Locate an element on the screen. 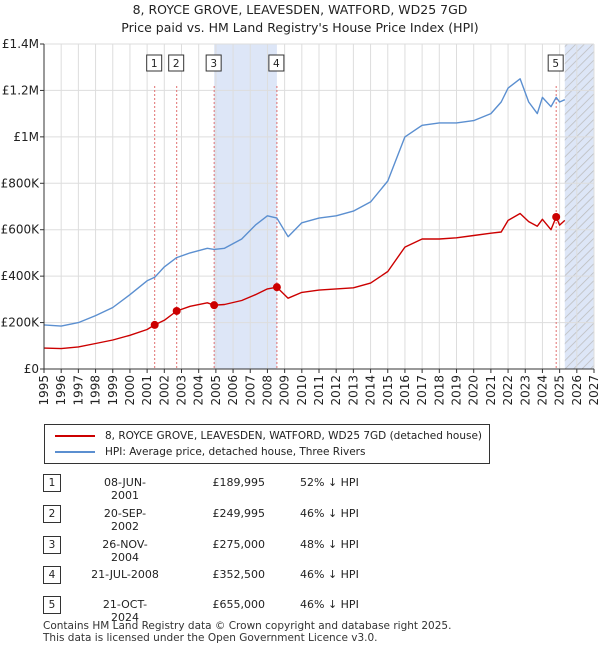  row-number: 5 is located at coordinates (52, 605).